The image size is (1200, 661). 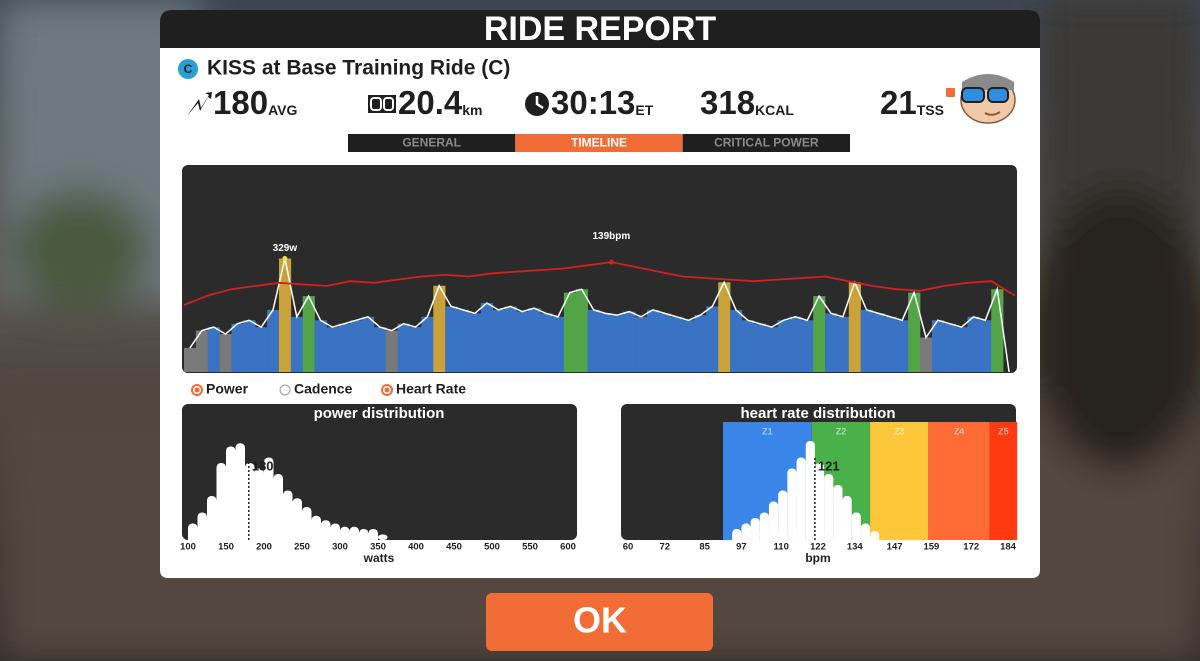 What do you see at coordinates (431, 389) in the screenshot?
I see `legend-label: Heart Rate` at bounding box center [431, 389].